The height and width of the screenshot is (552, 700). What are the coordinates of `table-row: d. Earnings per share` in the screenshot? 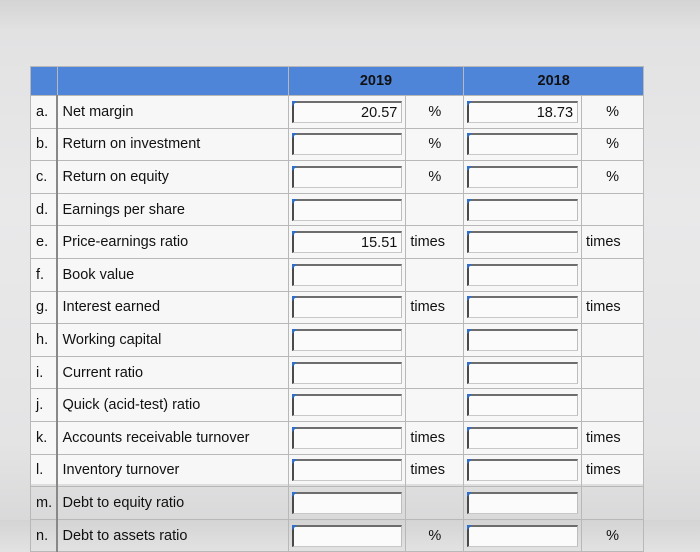 It's located at (337, 209).